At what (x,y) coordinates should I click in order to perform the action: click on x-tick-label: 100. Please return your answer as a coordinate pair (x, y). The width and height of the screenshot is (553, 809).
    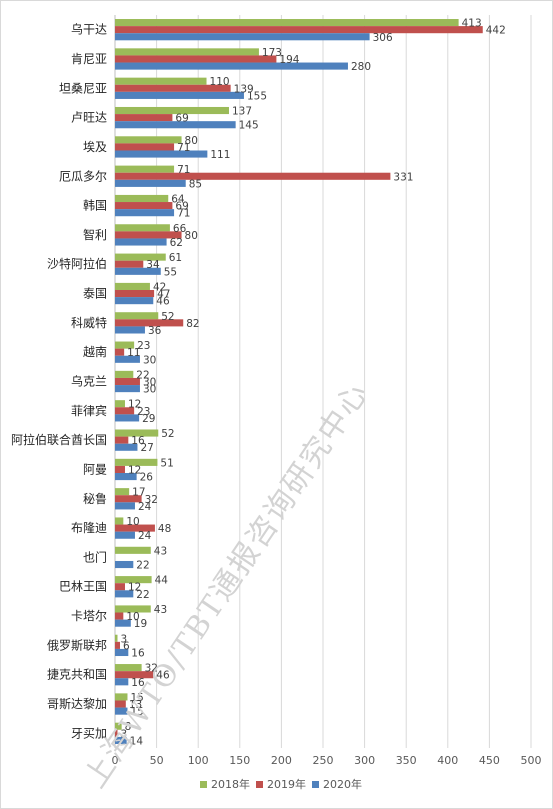
    Looking at the image, I should click on (198, 760).